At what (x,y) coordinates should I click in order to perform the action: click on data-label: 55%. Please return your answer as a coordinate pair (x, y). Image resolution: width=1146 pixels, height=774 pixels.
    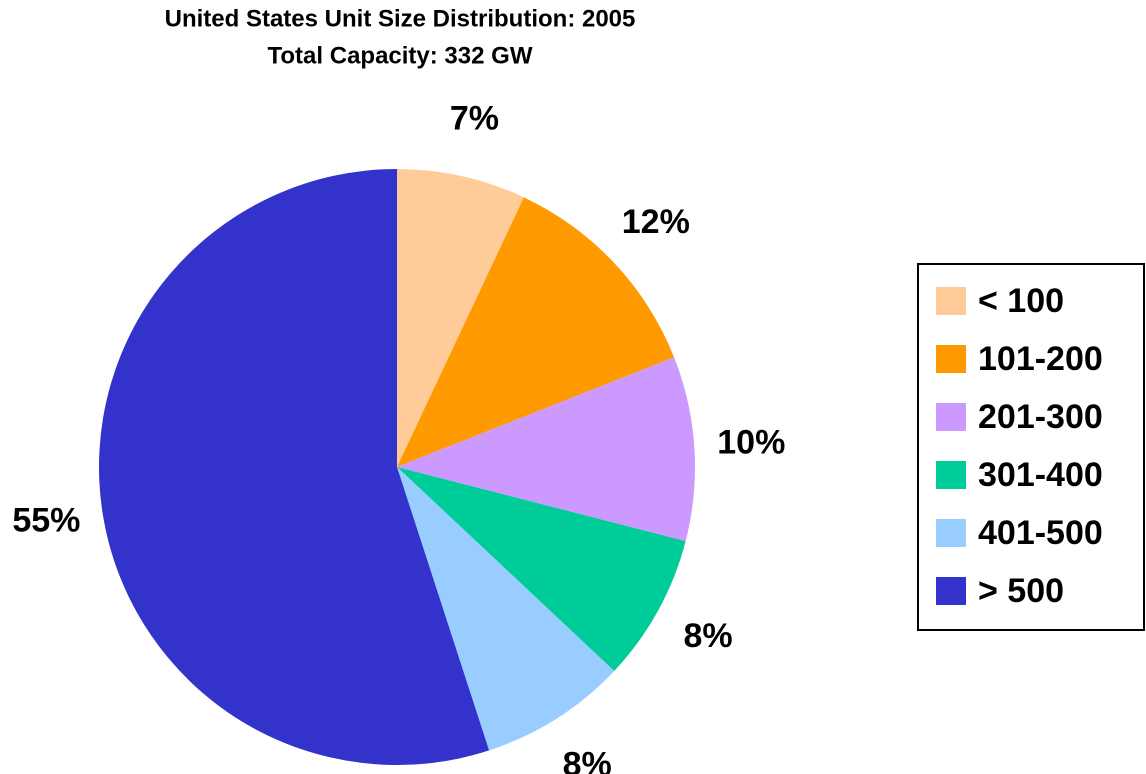
    Looking at the image, I should click on (46, 521).